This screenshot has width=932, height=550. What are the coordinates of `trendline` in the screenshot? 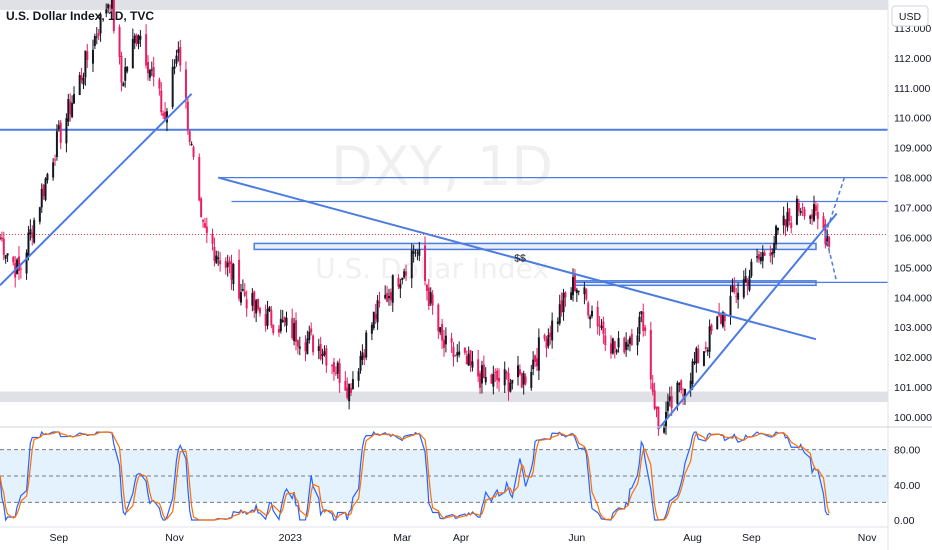 It's located at (747, 321).